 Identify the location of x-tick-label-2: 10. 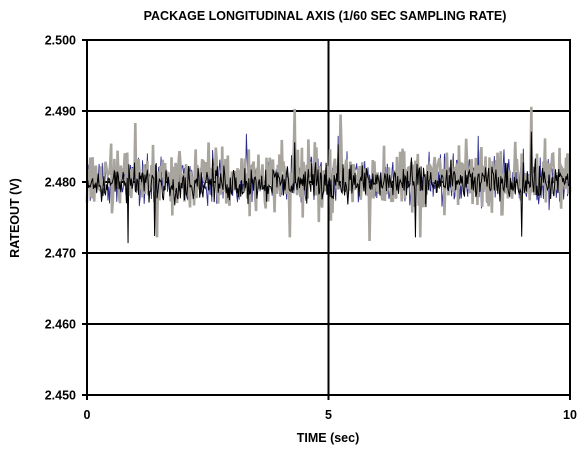
(570, 415).